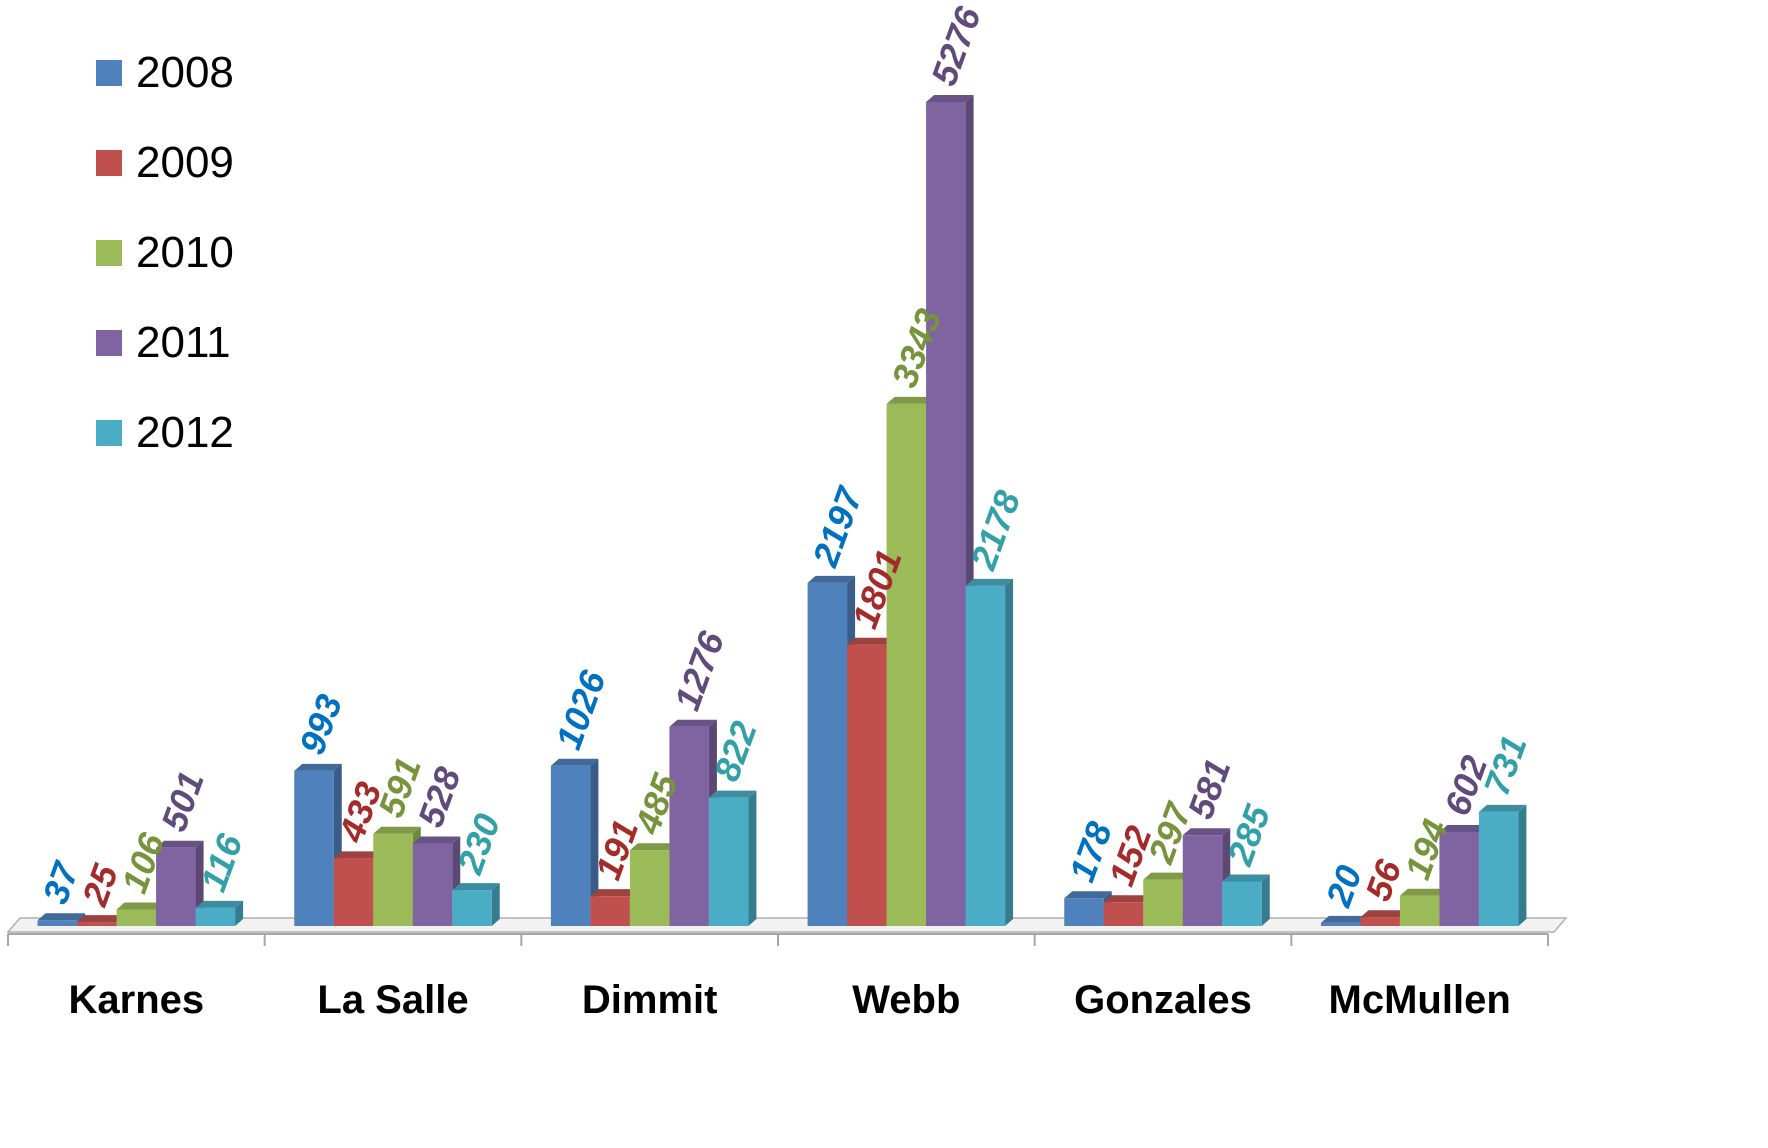  What do you see at coordinates (581, 709) in the screenshot?
I see `bar-value-label: 1026` at bounding box center [581, 709].